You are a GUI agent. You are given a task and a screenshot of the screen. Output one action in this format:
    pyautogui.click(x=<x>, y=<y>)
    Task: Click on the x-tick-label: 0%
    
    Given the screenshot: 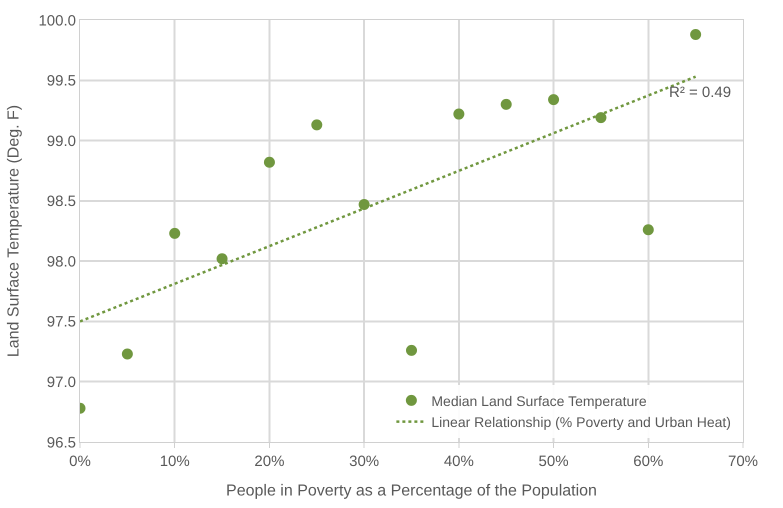 What is the action you would take?
    pyautogui.click(x=80, y=461)
    